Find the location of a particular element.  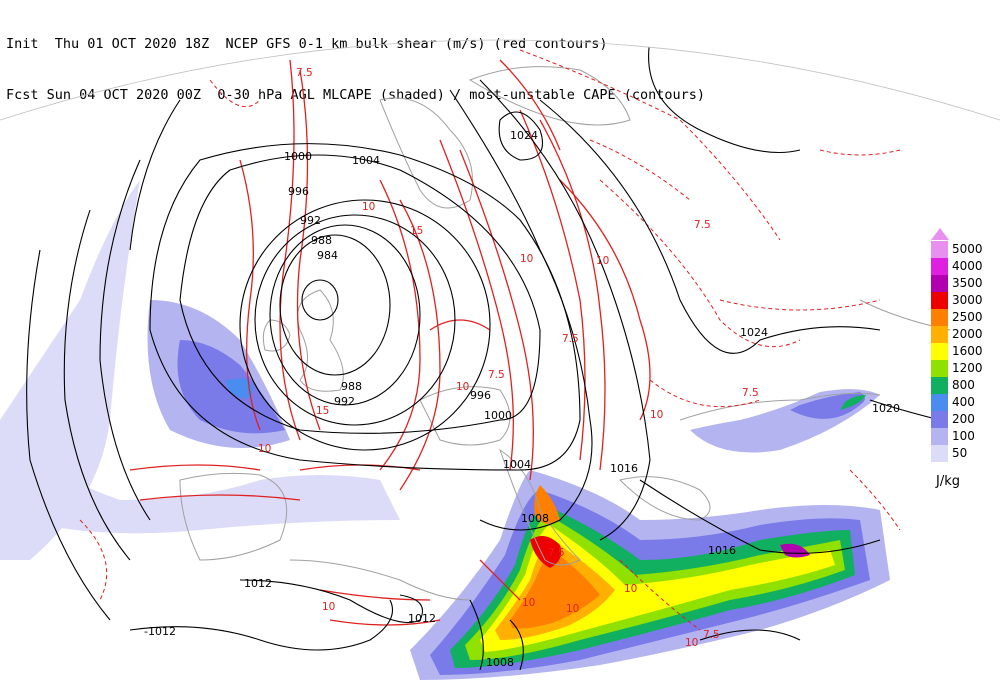

legend-row: 2500 is located at coordinates (963, 317).